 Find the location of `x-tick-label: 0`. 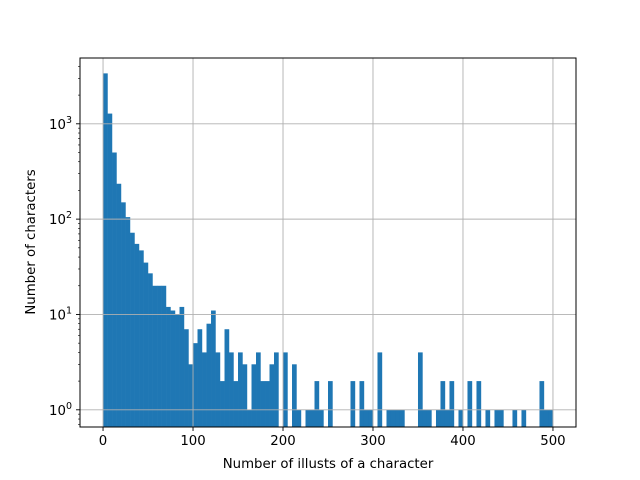

x-tick-label: 0 is located at coordinates (103, 441).